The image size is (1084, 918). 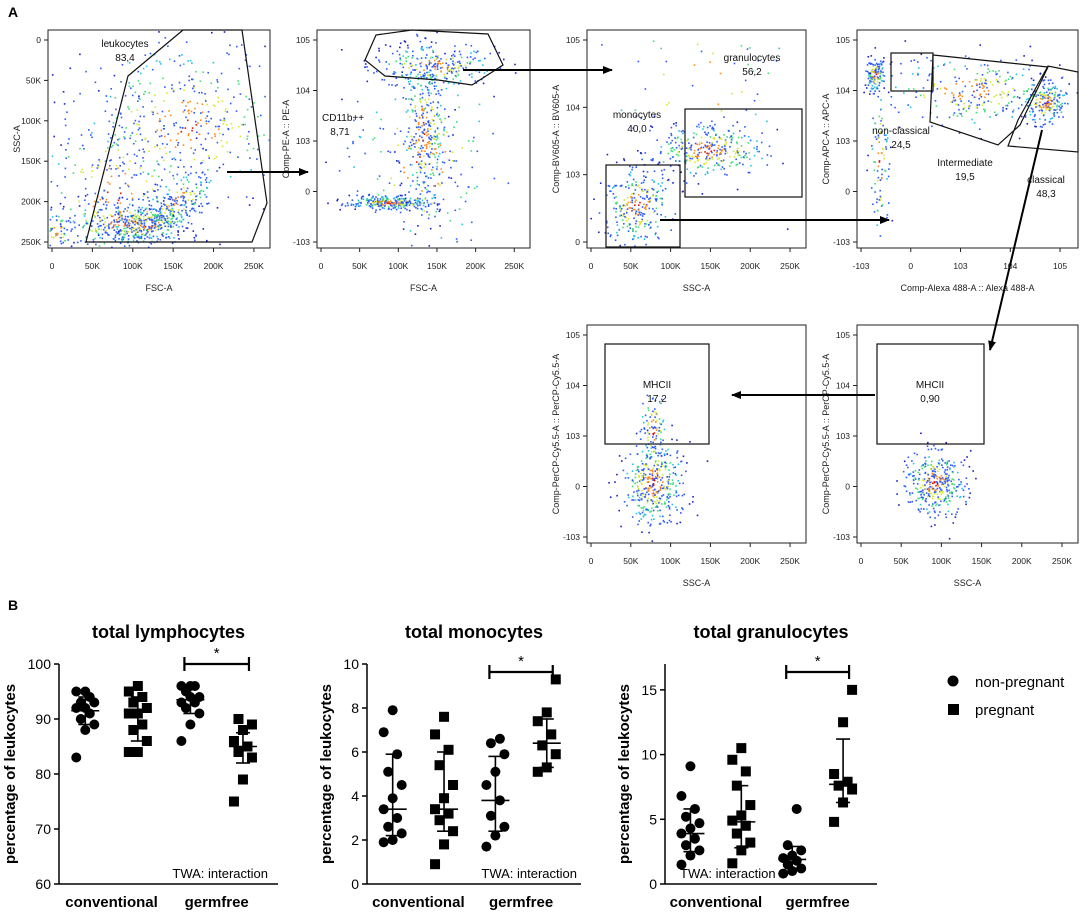 I want to click on gate-value-mhcii-left: 17,2, so click(x=657, y=399).